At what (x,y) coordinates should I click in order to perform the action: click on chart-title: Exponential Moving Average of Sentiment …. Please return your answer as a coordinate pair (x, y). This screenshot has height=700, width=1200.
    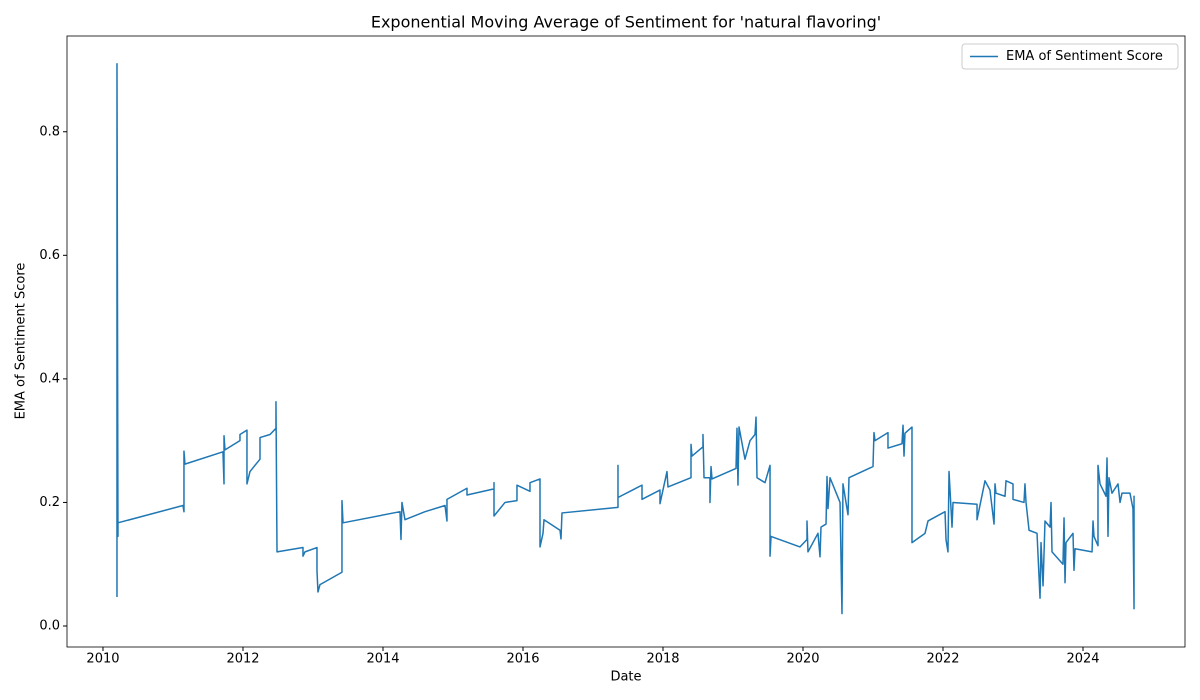
    Looking at the image, I should click on (626, 22).